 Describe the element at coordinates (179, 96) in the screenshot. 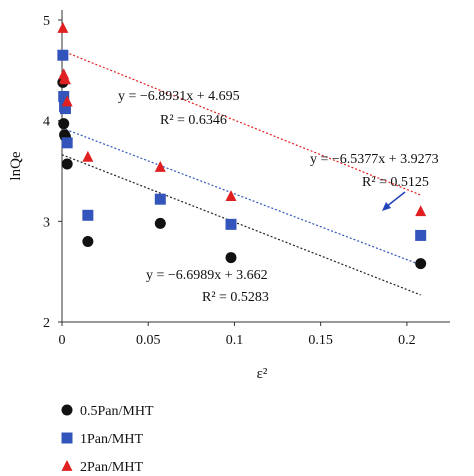

I see `equation-2pan: y = −6.8931x + 4.695` at that location.